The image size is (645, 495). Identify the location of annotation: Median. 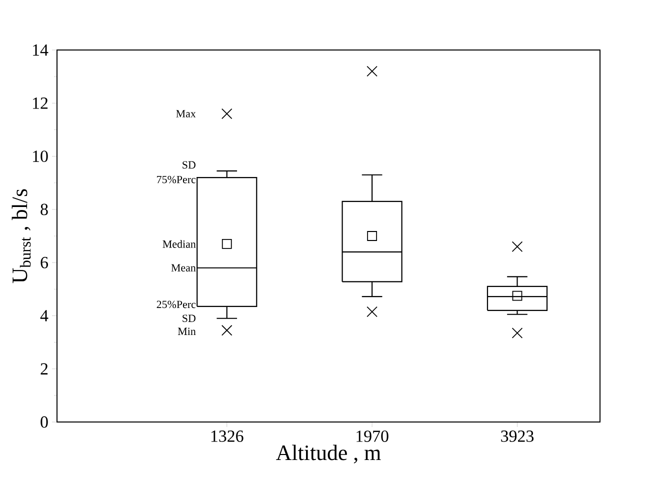
(179, 244).